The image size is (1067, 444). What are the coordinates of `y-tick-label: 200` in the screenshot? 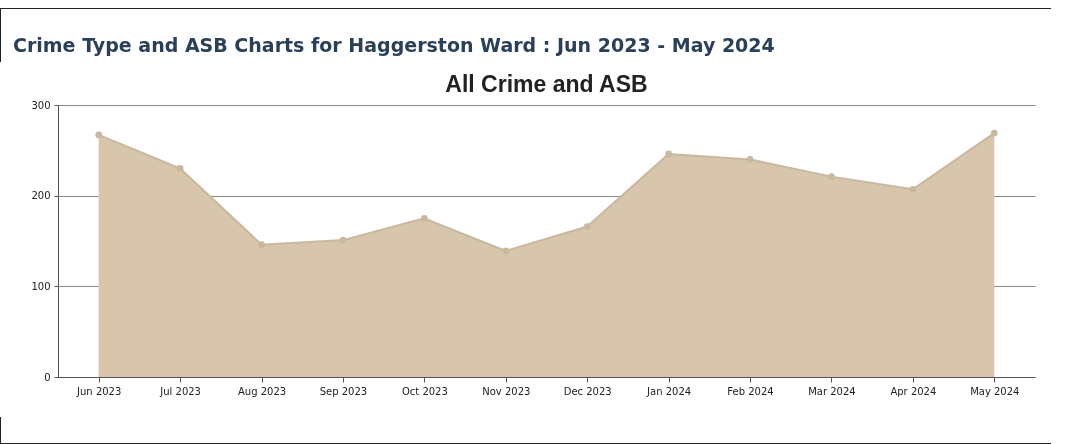 It's located at (41, 196).